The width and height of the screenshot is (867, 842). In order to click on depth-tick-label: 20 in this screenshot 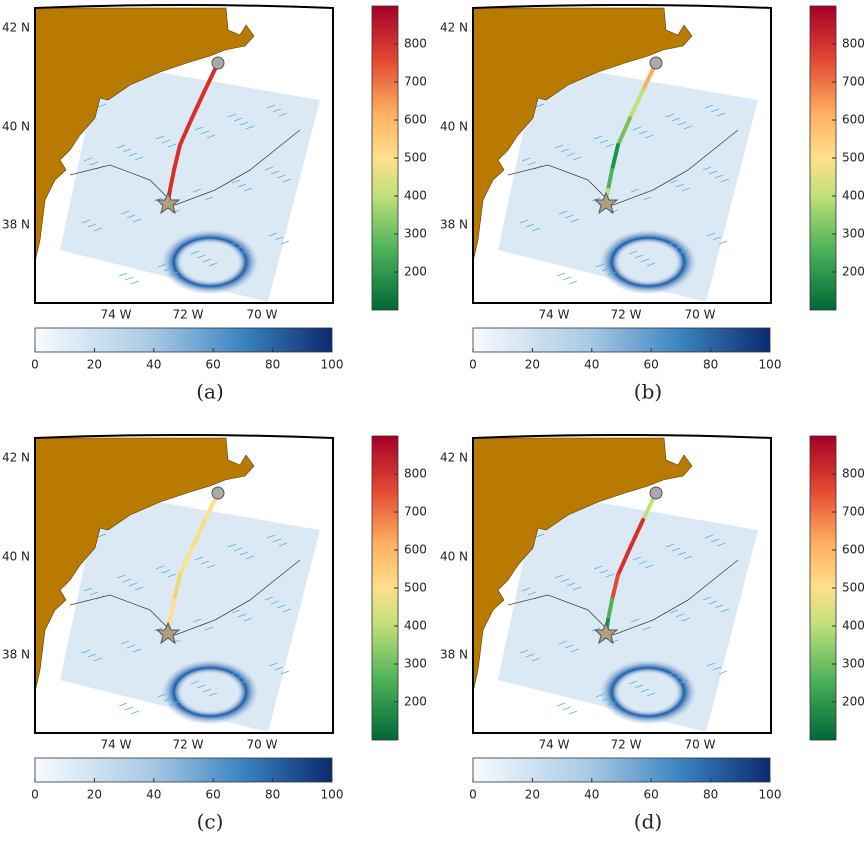, I will do `click(94, 795)`.